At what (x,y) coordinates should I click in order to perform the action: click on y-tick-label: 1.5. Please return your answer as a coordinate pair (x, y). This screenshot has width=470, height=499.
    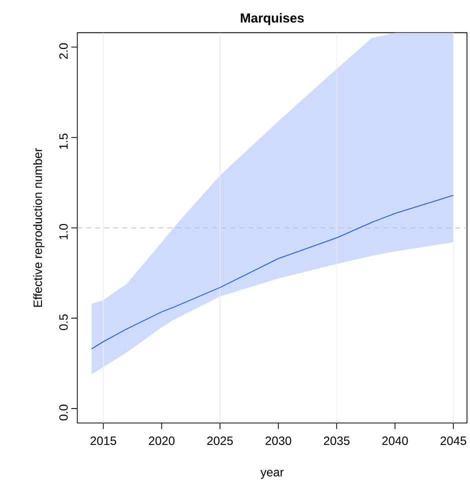
    Looking at the image, I should click on (63, 141).